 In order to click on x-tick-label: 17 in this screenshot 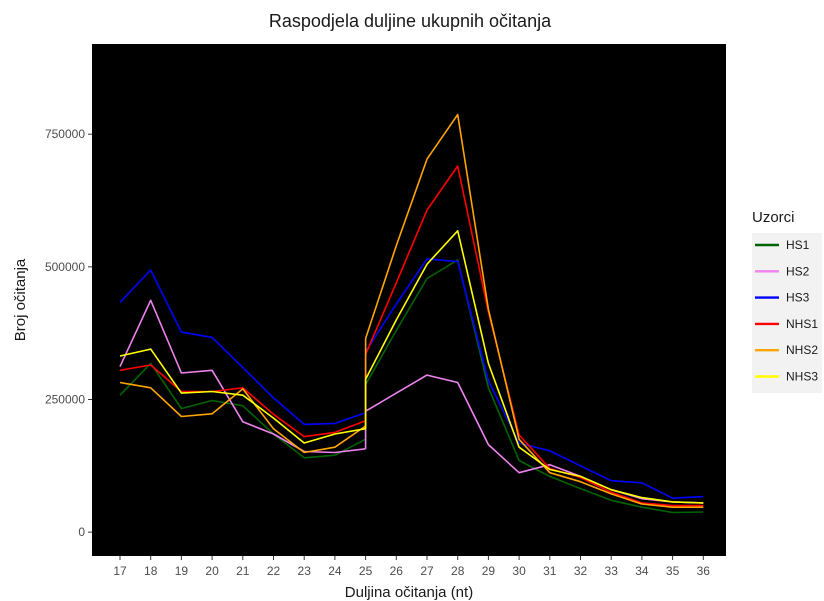, I will do `click(120, 571)`.